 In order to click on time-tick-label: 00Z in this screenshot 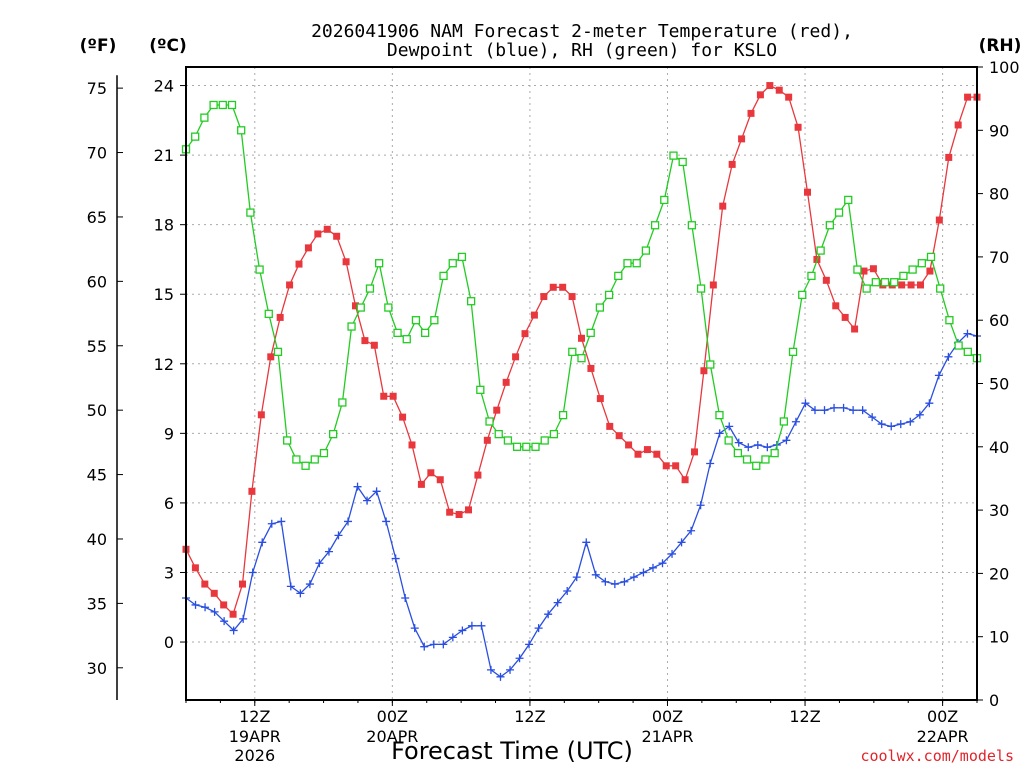, I will do `click(392, 716)`.